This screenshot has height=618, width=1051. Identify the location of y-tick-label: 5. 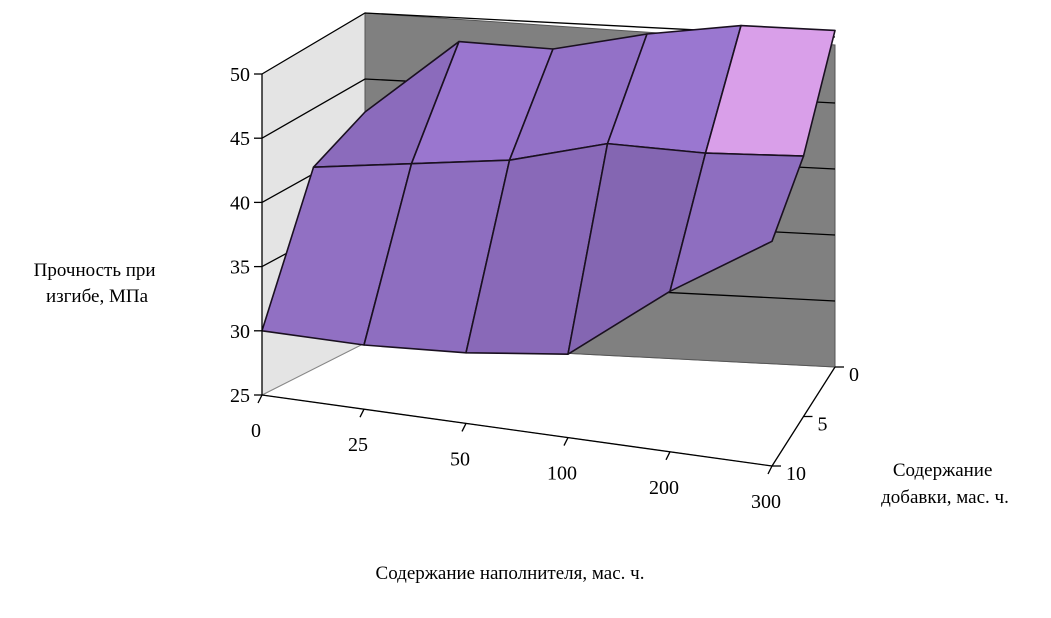
(823, 425).